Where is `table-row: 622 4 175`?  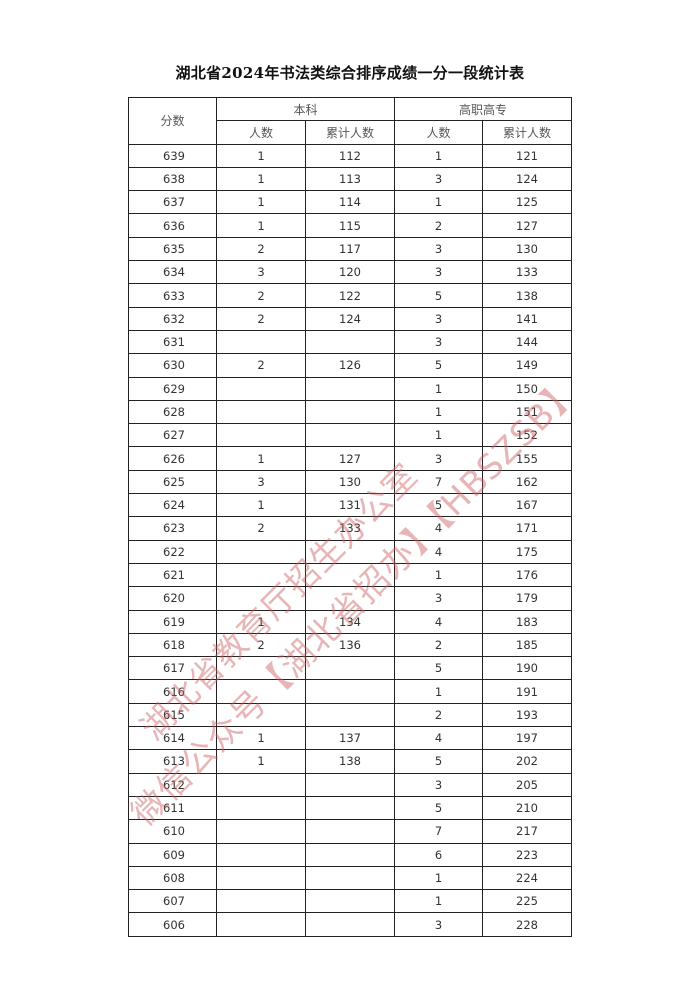 table-row: 622 4 175 is located at coordinates (350, 551).